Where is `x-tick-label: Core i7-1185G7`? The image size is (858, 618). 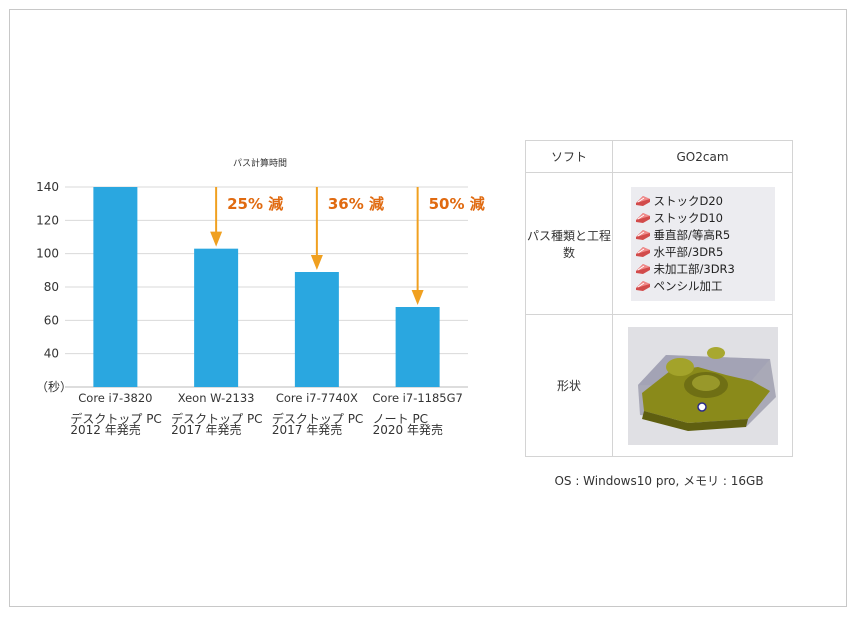
x-tick-label: Core i7-1185G7 is located at coordinates (417, 398).